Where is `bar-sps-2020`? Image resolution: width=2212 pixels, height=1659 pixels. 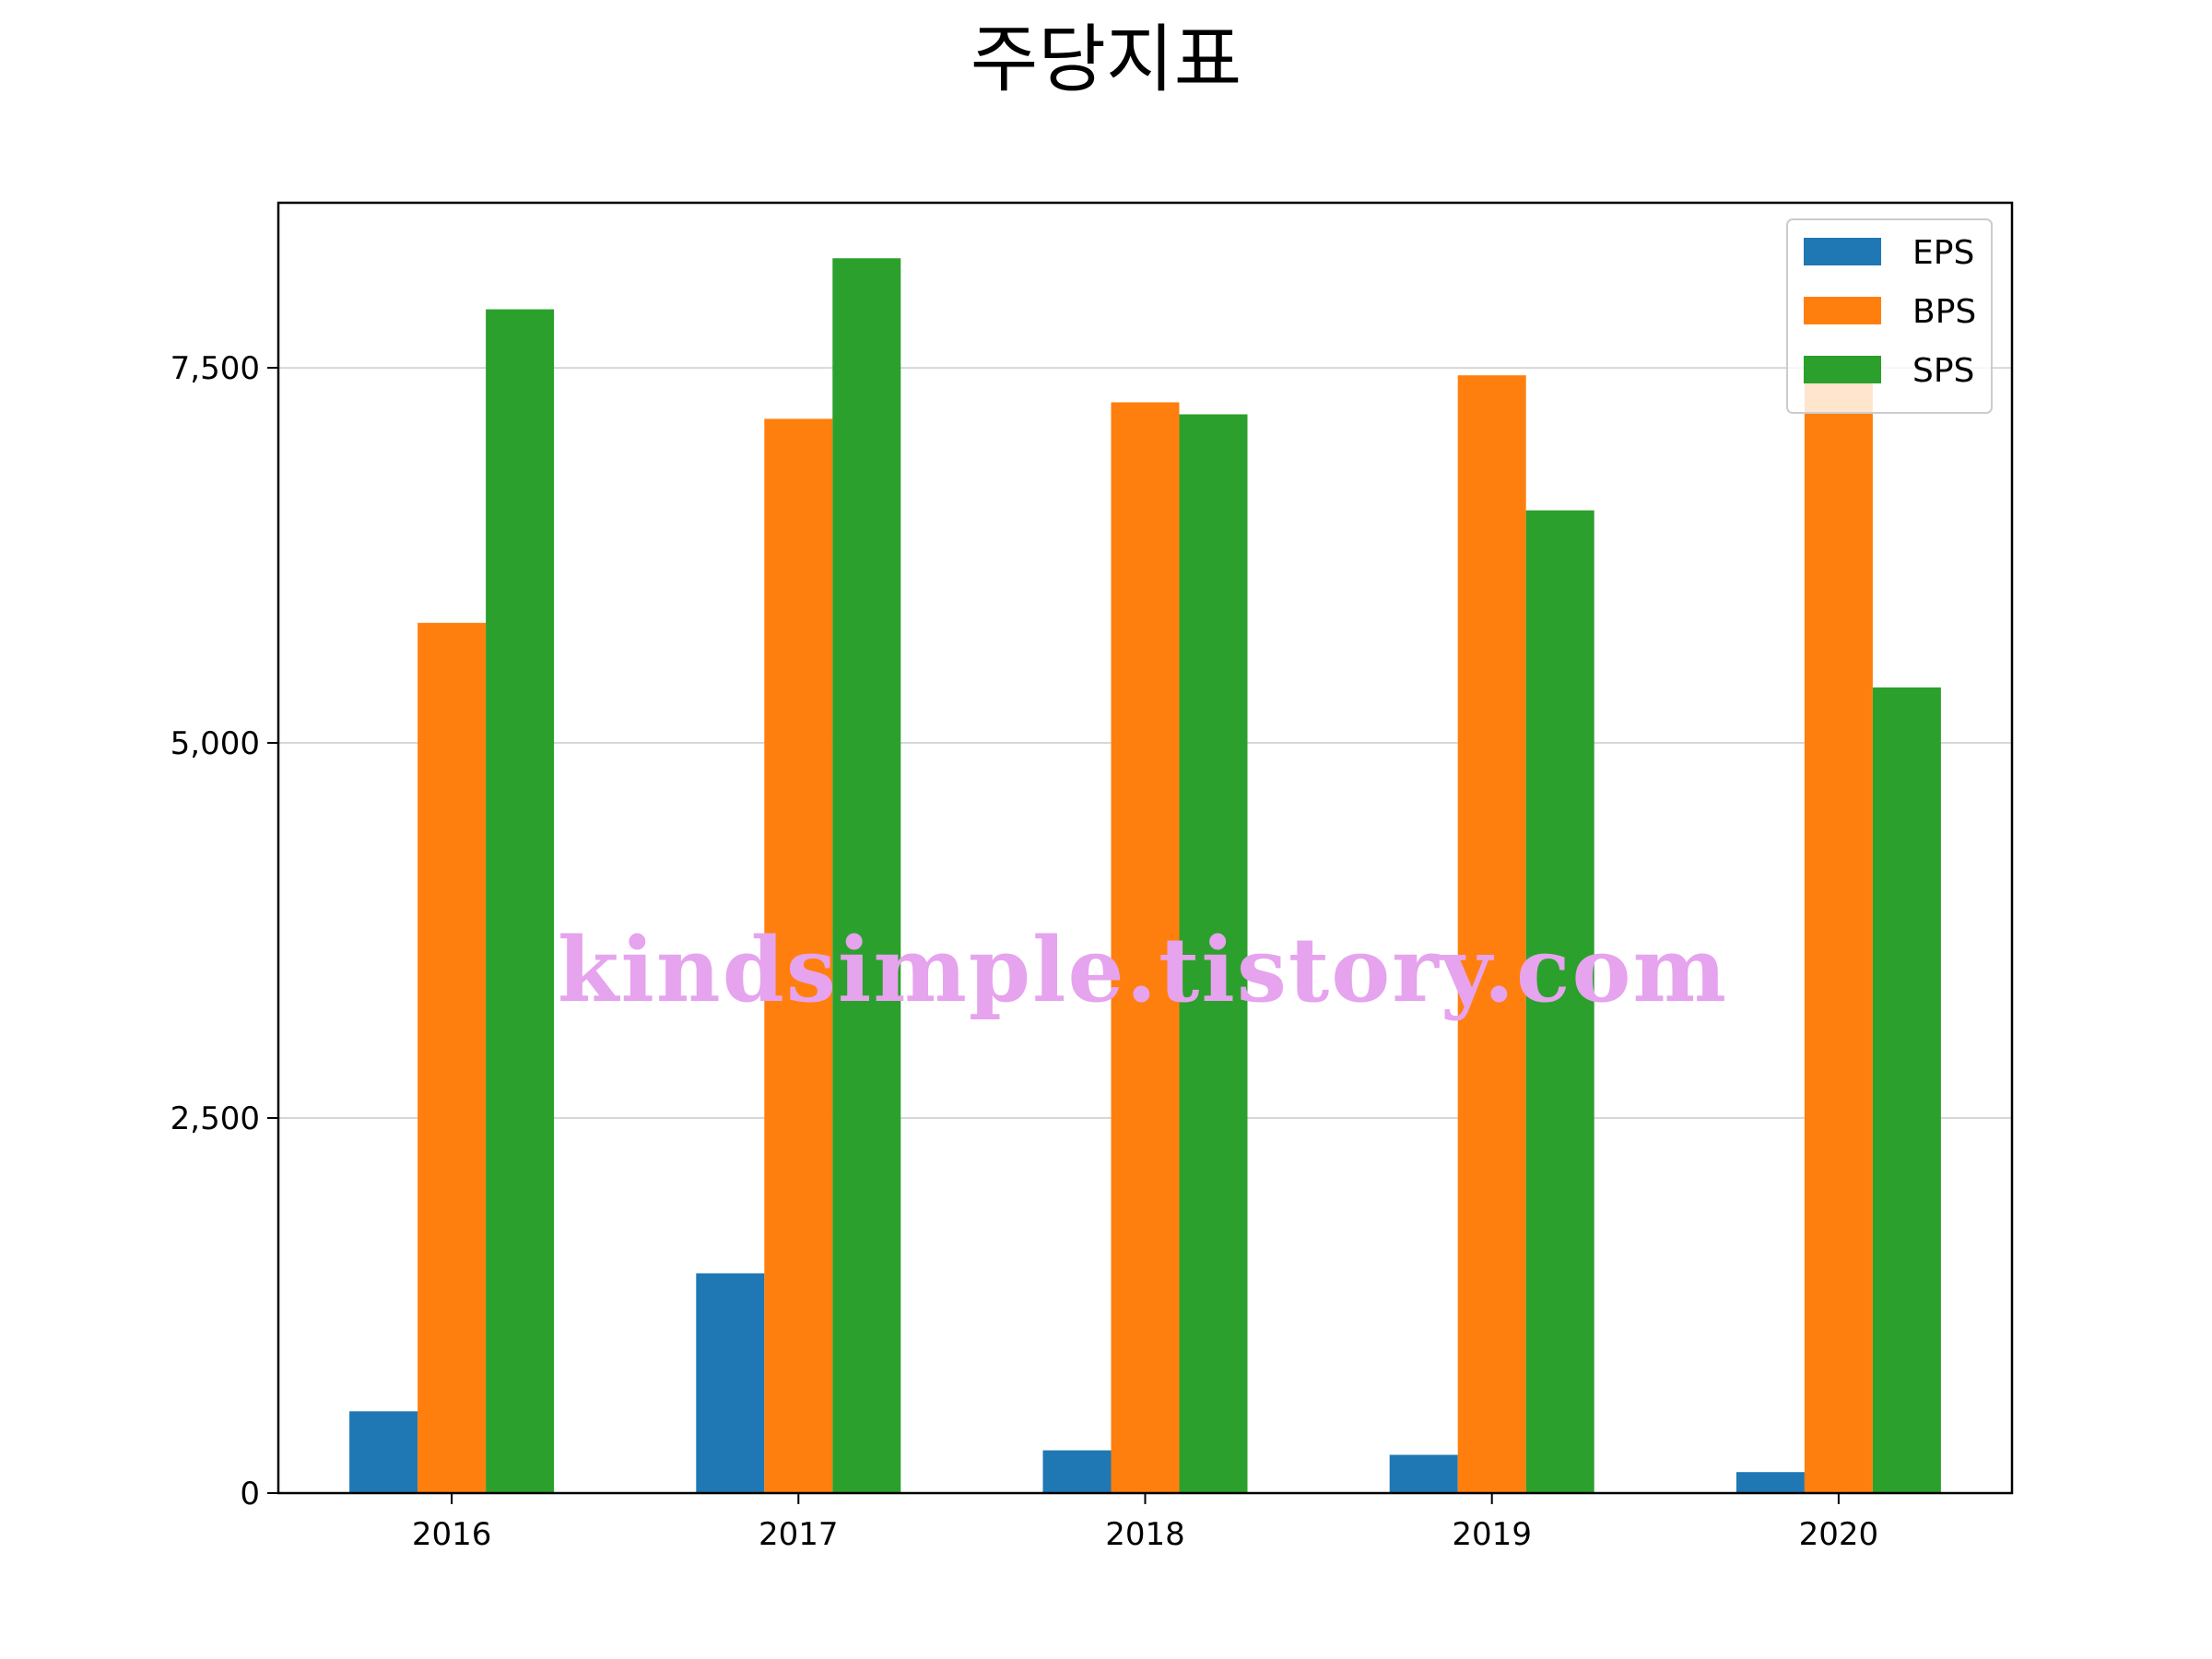
bar-sps-2020 is located at coordinates (1906, 1090).